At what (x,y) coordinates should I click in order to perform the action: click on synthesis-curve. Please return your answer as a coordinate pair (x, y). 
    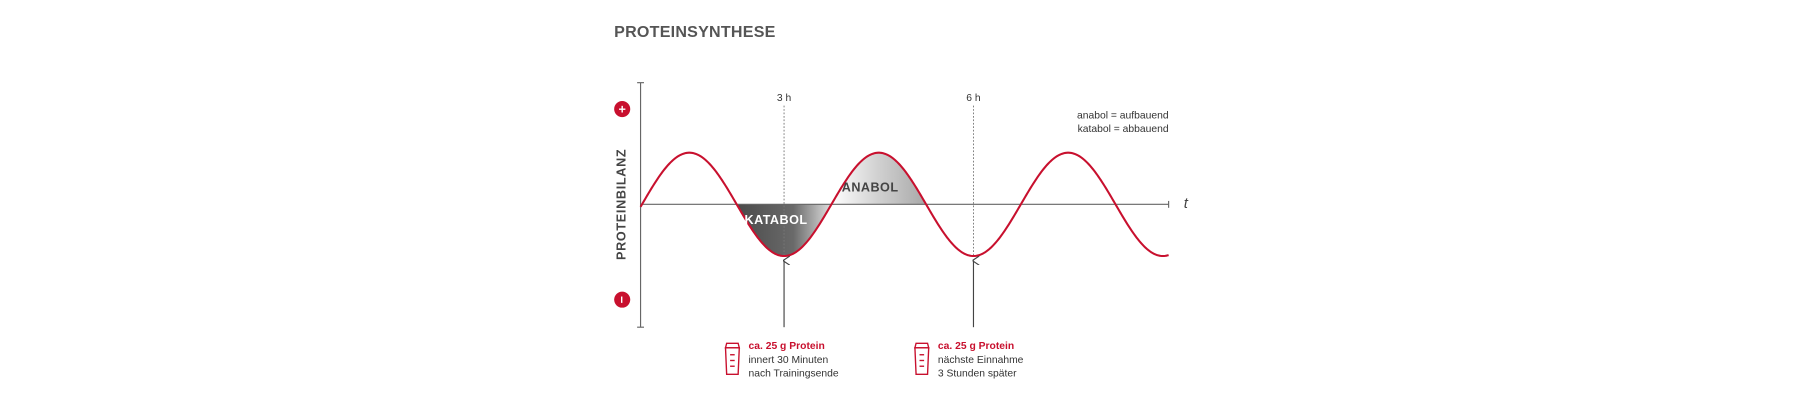
    Looking at the image, I should click on (904, 204).